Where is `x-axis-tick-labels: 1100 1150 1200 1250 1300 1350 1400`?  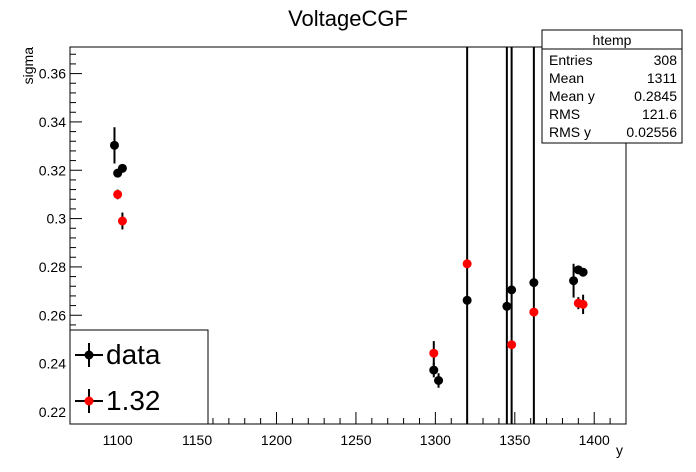 x-axis-tick-labels: 1100 1150 1200 1250 1300 1350 1400 is located at coordinates (356, 440).